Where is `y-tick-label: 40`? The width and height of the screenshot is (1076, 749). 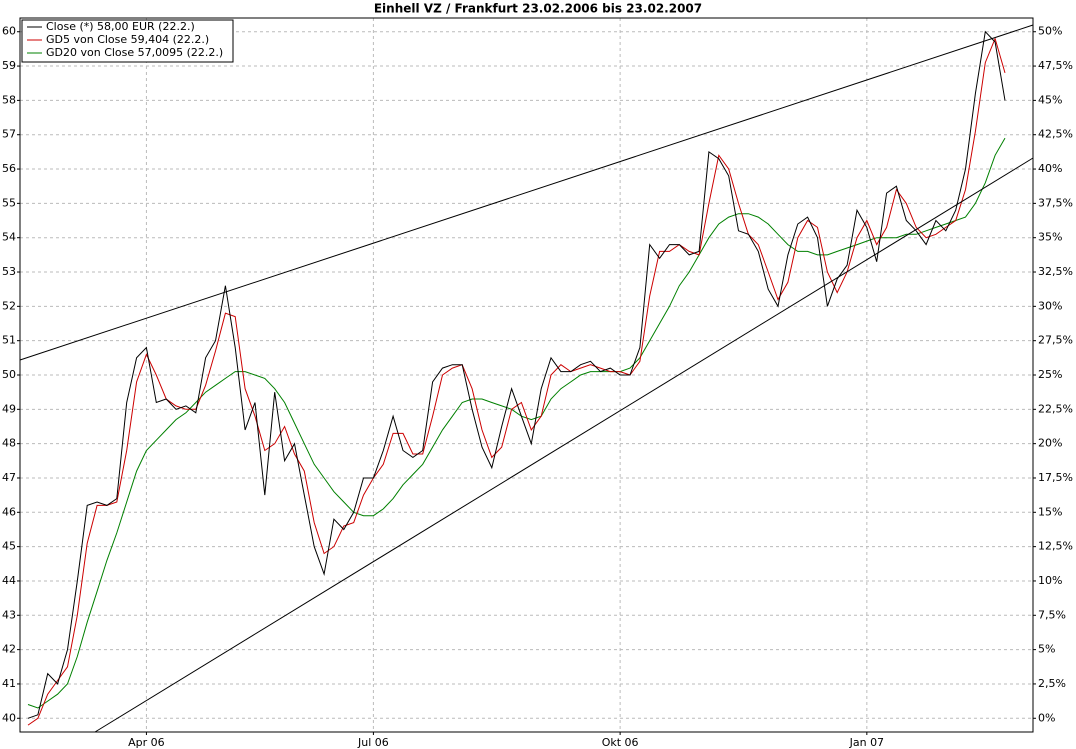
y-tick-label: 40 is located at coordinates (9, 717).